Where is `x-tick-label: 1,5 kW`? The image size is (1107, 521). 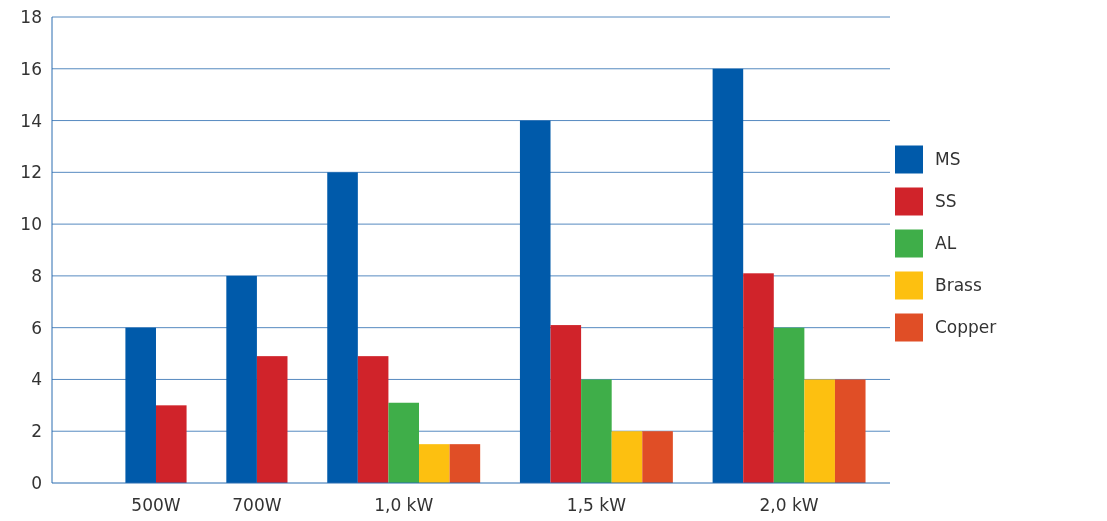 x-tick-label: 1,5 kW is located at coordinates (596, 505).